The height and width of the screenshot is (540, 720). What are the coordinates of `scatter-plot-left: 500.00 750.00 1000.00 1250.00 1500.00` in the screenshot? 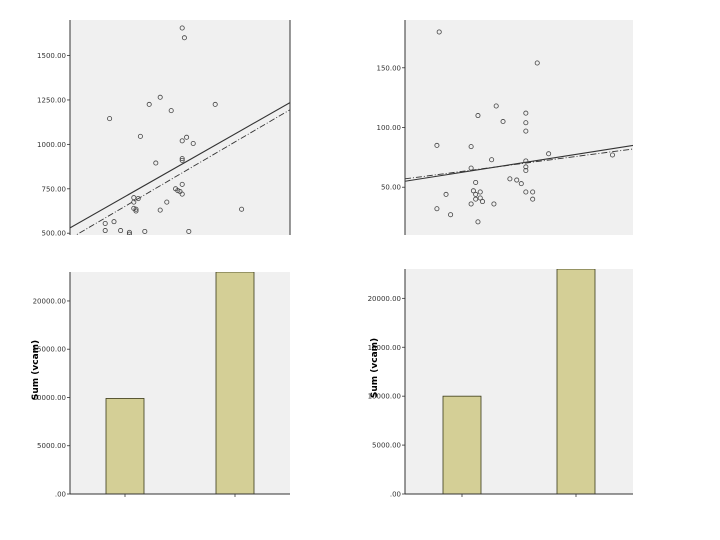 It's located at (164, 129).